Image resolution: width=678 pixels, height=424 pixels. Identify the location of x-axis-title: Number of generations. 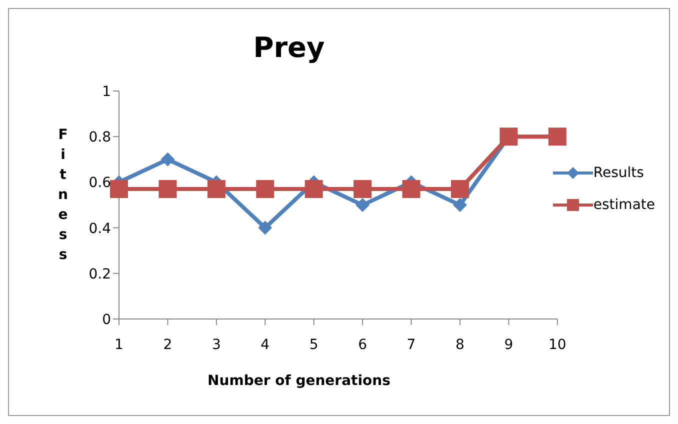
(299, 381).